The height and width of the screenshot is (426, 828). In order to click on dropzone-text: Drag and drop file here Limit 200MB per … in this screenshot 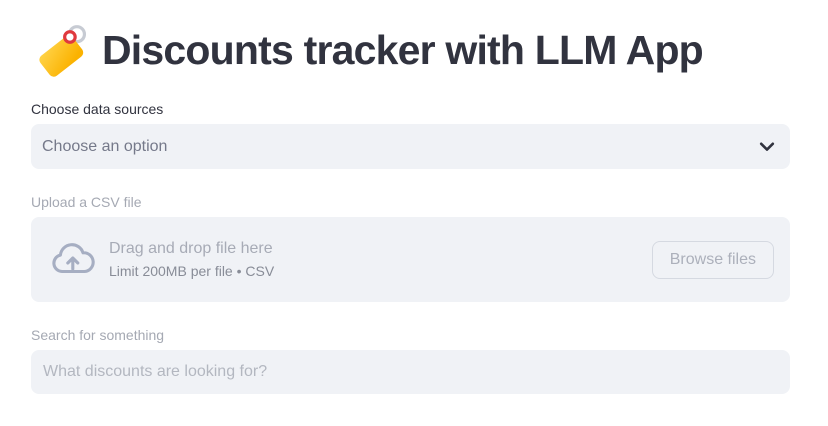, I will do `click(373, 259)`.